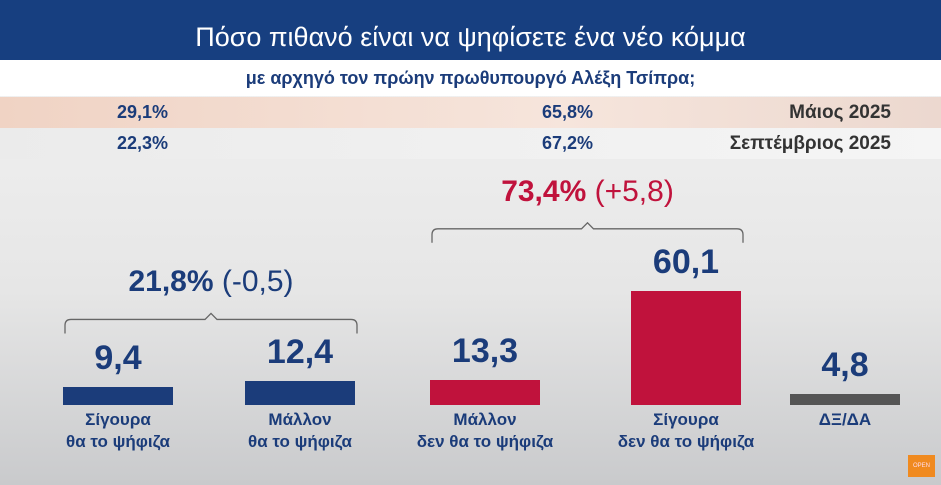  Describe the element at coordinates (840, 112) in the screenshot. I see `period-label: Μάιος 2025` at that location.